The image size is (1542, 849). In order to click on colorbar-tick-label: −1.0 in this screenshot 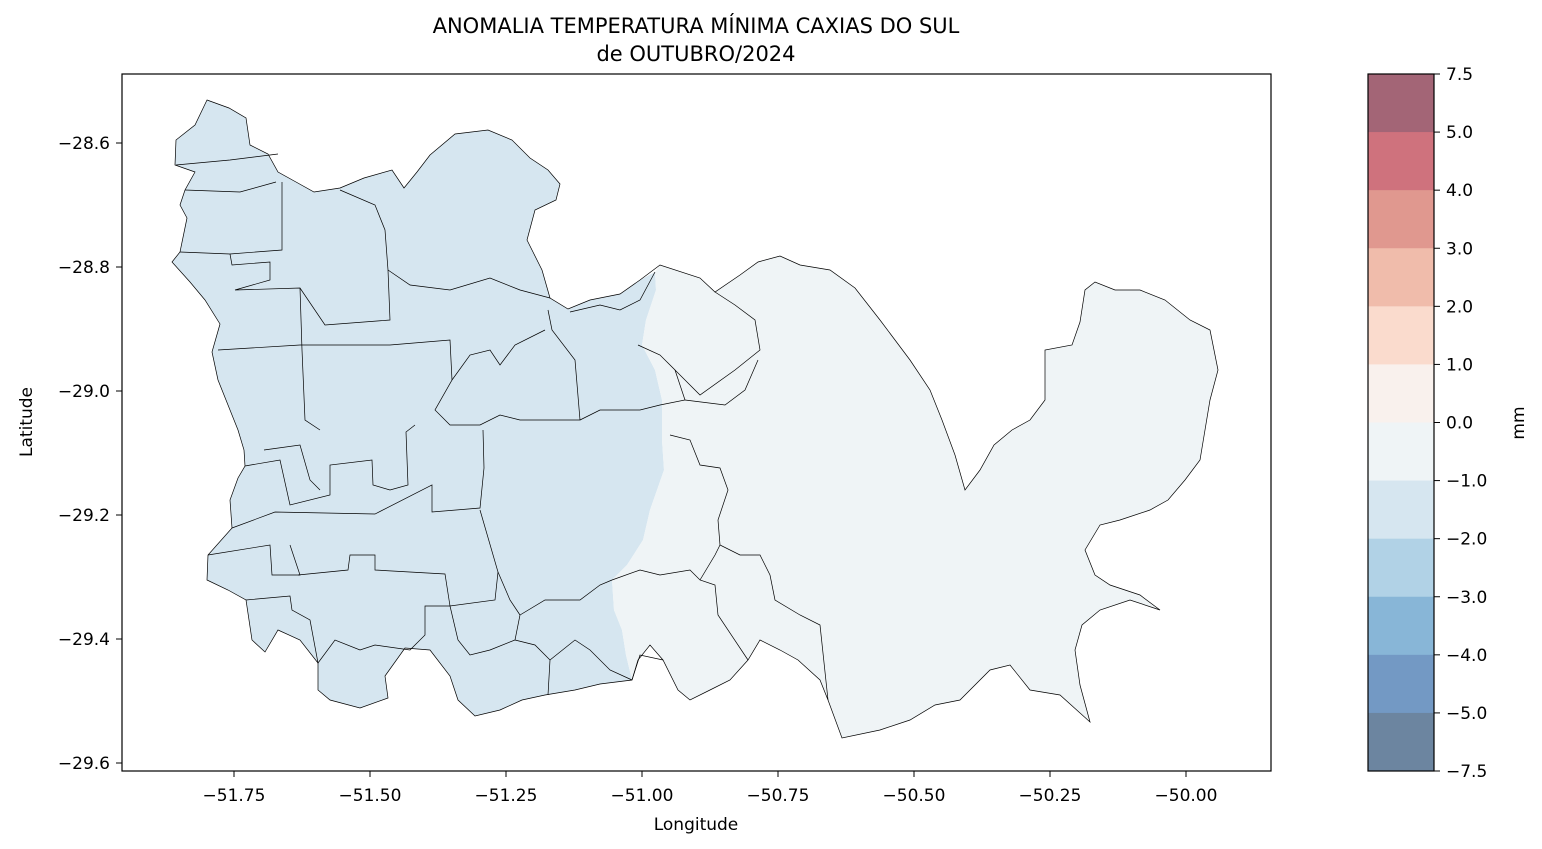, I will do `click(1466, 482)`.